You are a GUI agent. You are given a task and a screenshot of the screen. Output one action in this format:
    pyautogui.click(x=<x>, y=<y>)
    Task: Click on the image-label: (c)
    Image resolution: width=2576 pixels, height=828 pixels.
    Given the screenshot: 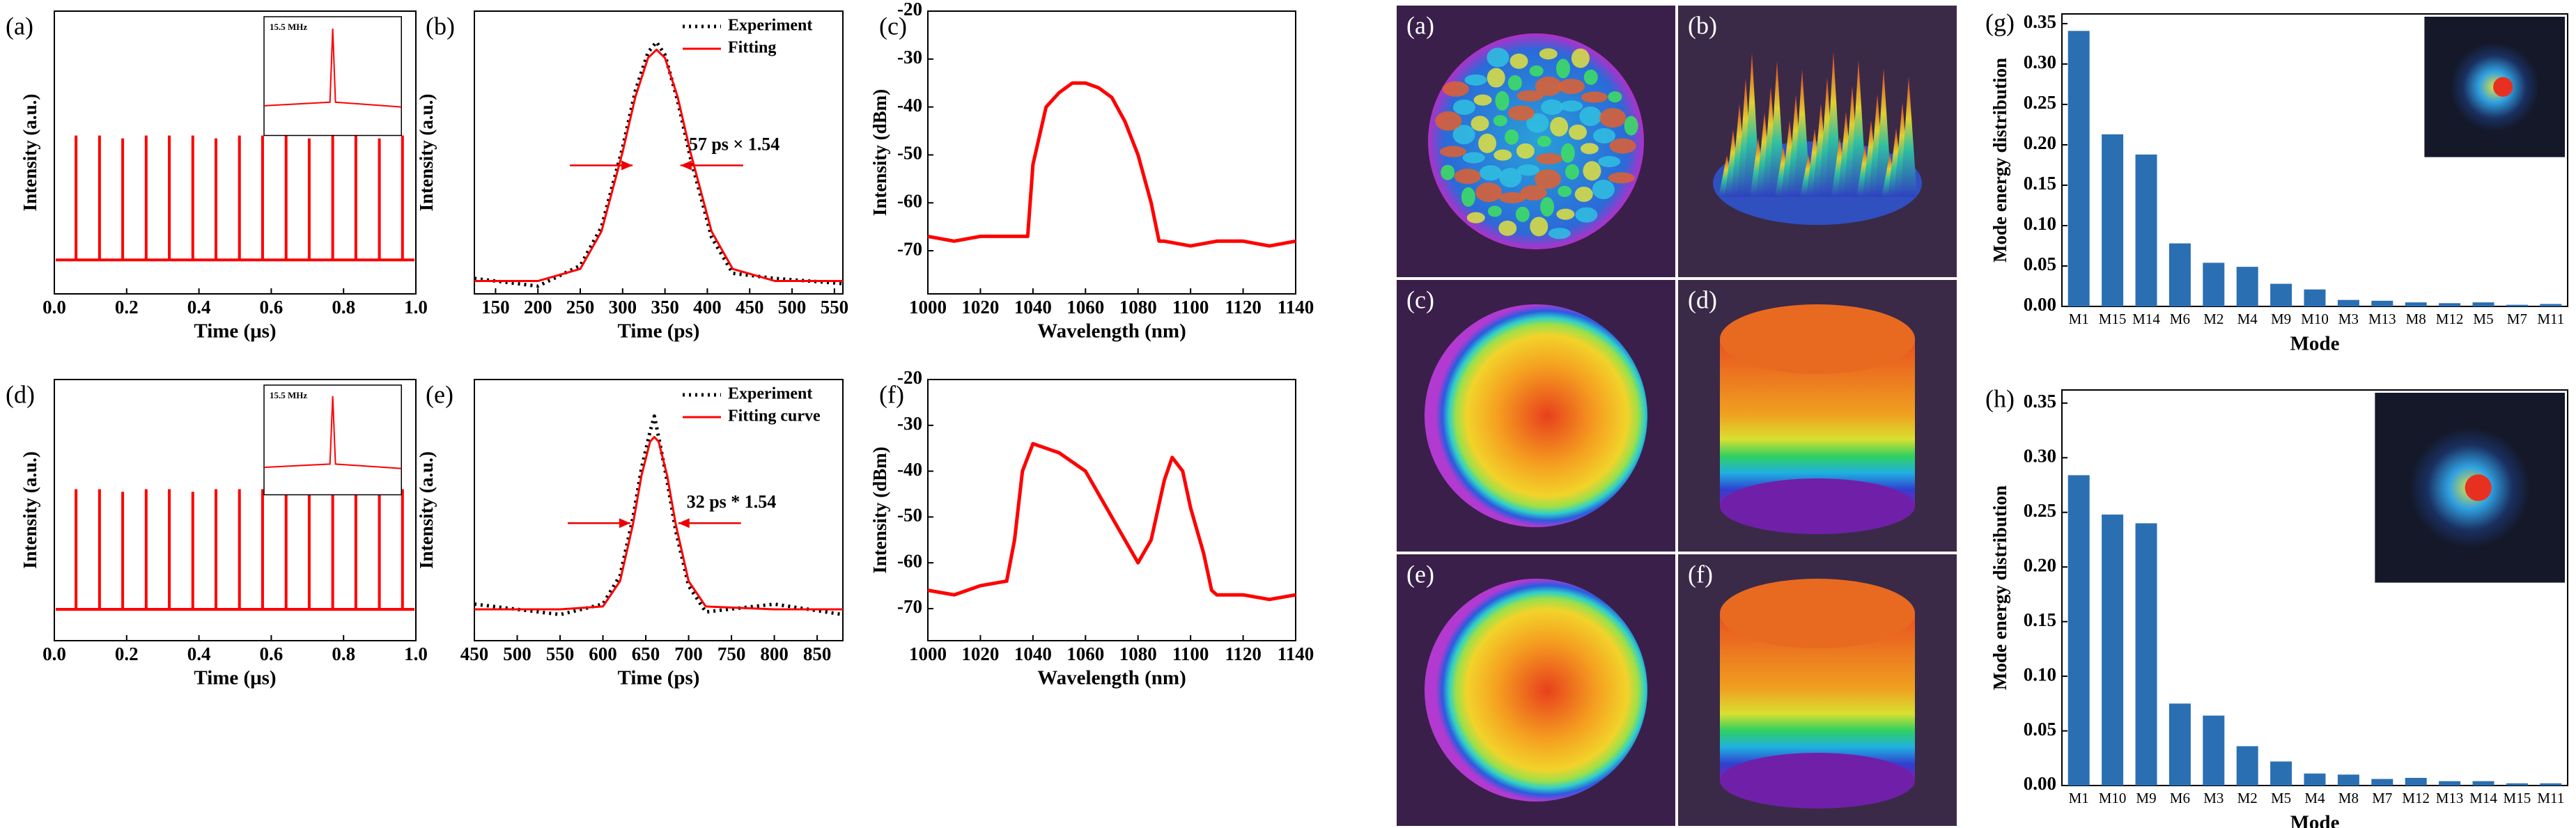 What is the action you would take?
    pyautogui.click(x=1420, y=299)
    